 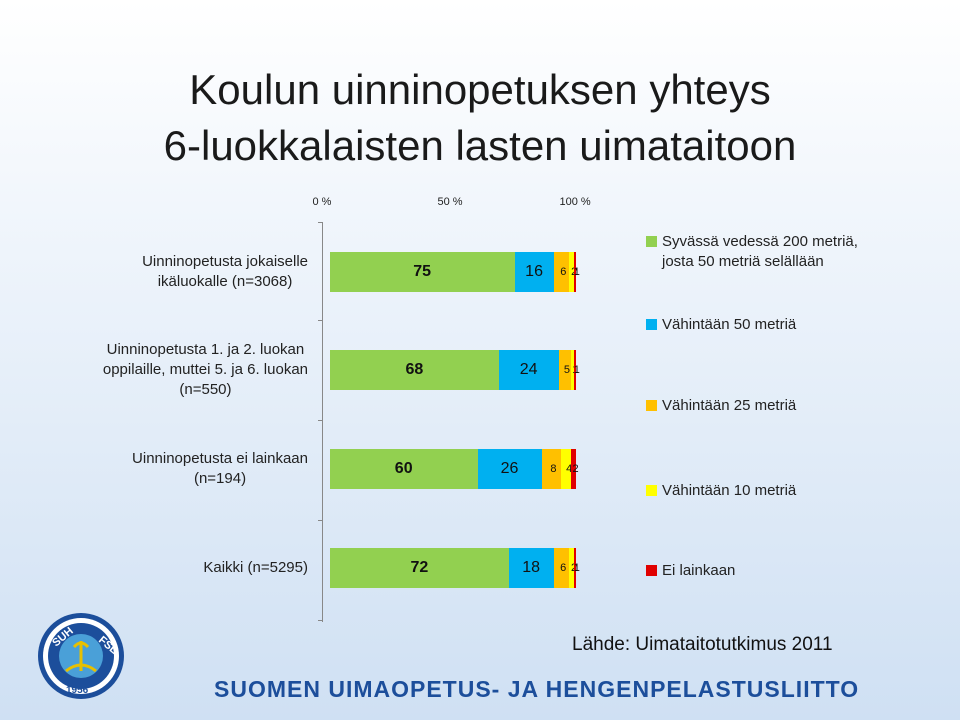 What do you see at coordinates (760, 241) in the screenshot?
I see `legend-label-line: Syvässä vedessä 200 metriä,` at bounding box center [760, 241].